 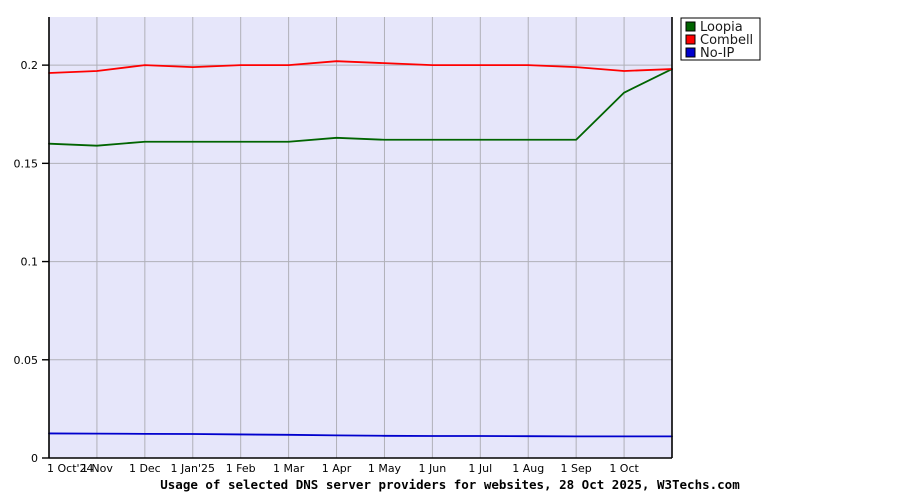 I want to click on legend-label-no-ip: No-IP, so click(x=717, y=53).